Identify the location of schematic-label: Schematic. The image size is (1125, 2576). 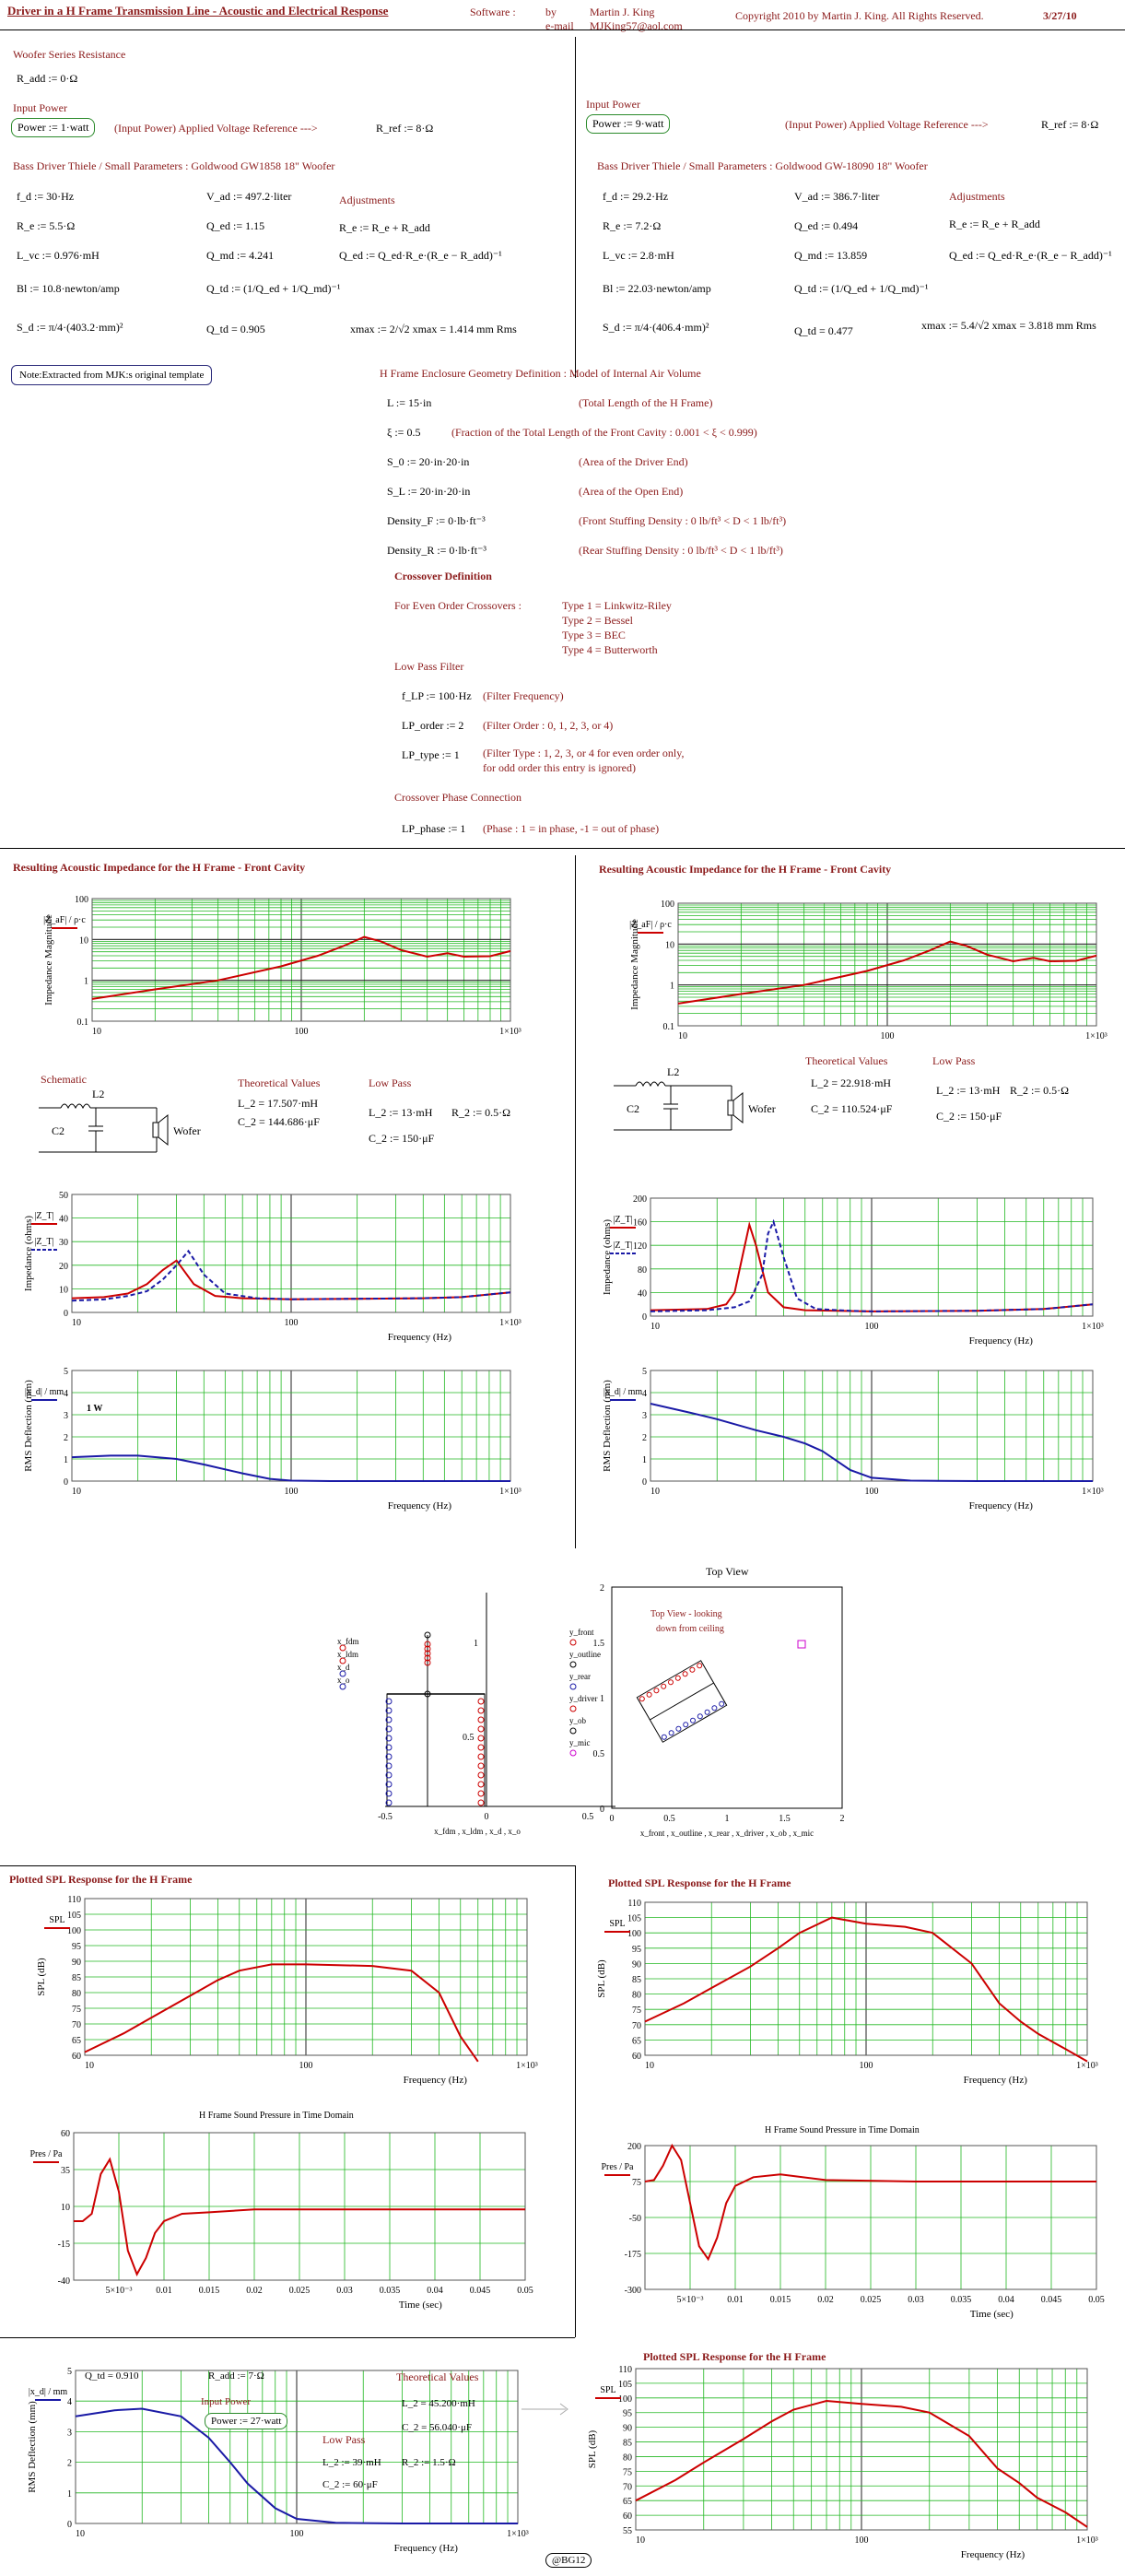
(64, 1079).